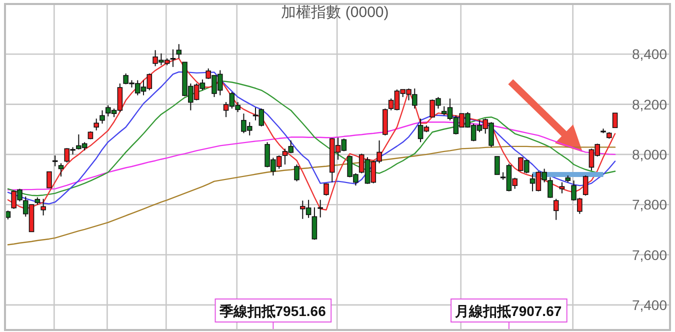 Image resolution: width=675 pixels, height=332 pixels. Describe the element at coordinates (650, 104) in the screenshot. I see `y-tick-label: 8,200` at that location.